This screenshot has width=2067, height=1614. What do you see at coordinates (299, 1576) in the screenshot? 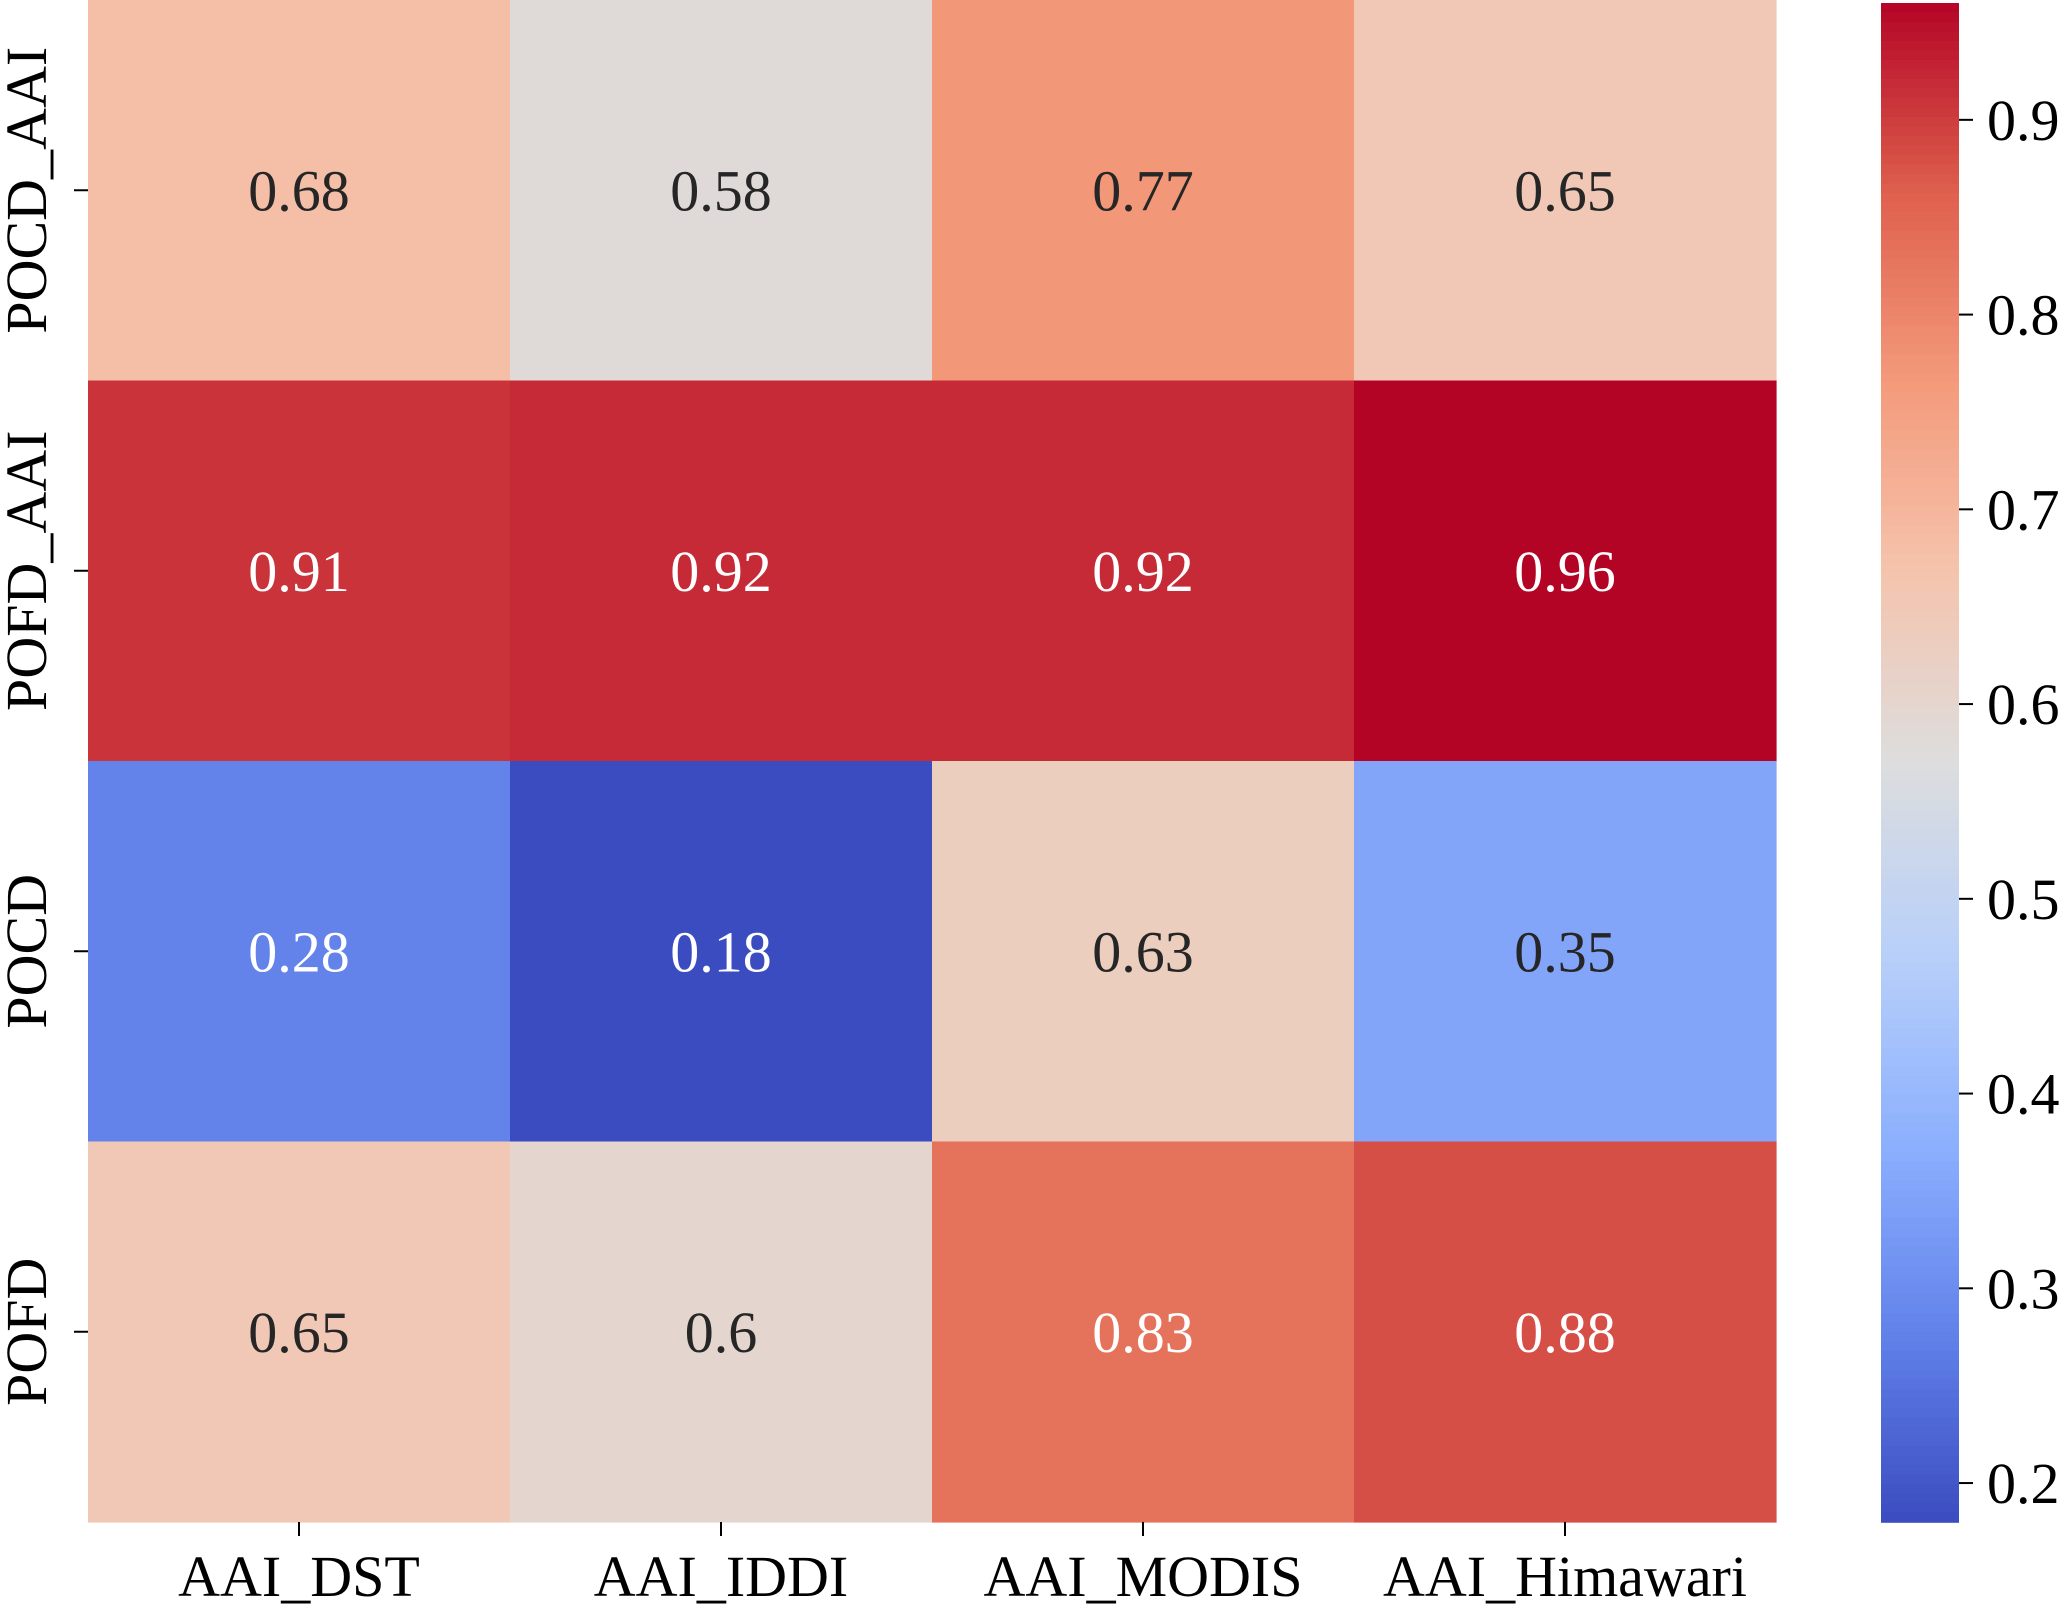
I see `x-tick-label: AAI_DST` at bounding box center [299, 1576].